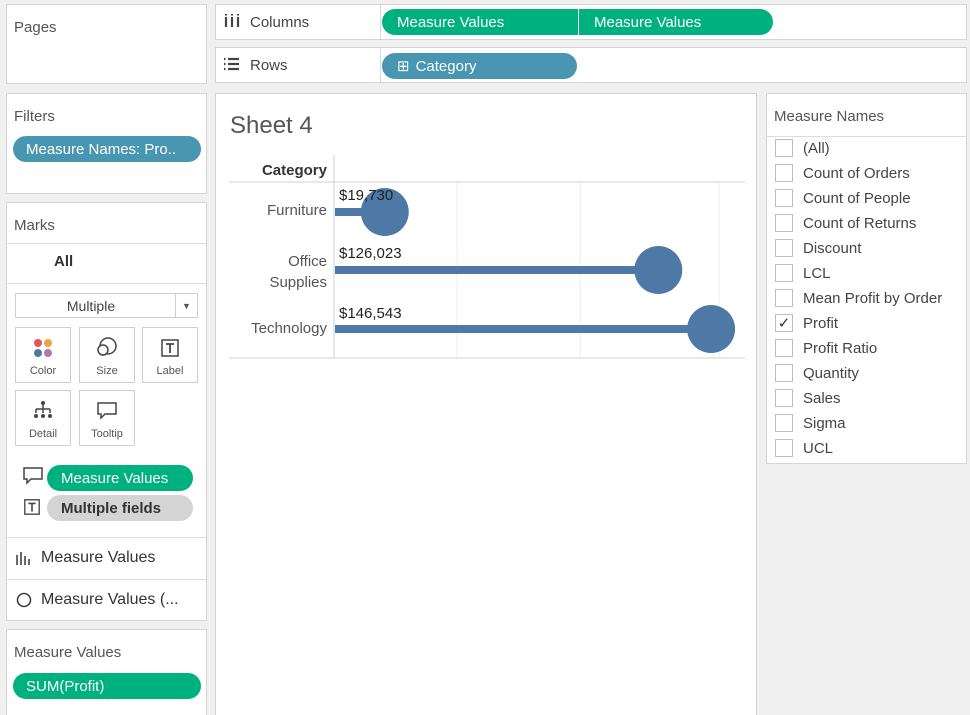 The height and width of the screenshot is (715, 970). Describe the element at coordinates (818, 448) in the screenshot. I see `measure-name-label: UCL` at that location.